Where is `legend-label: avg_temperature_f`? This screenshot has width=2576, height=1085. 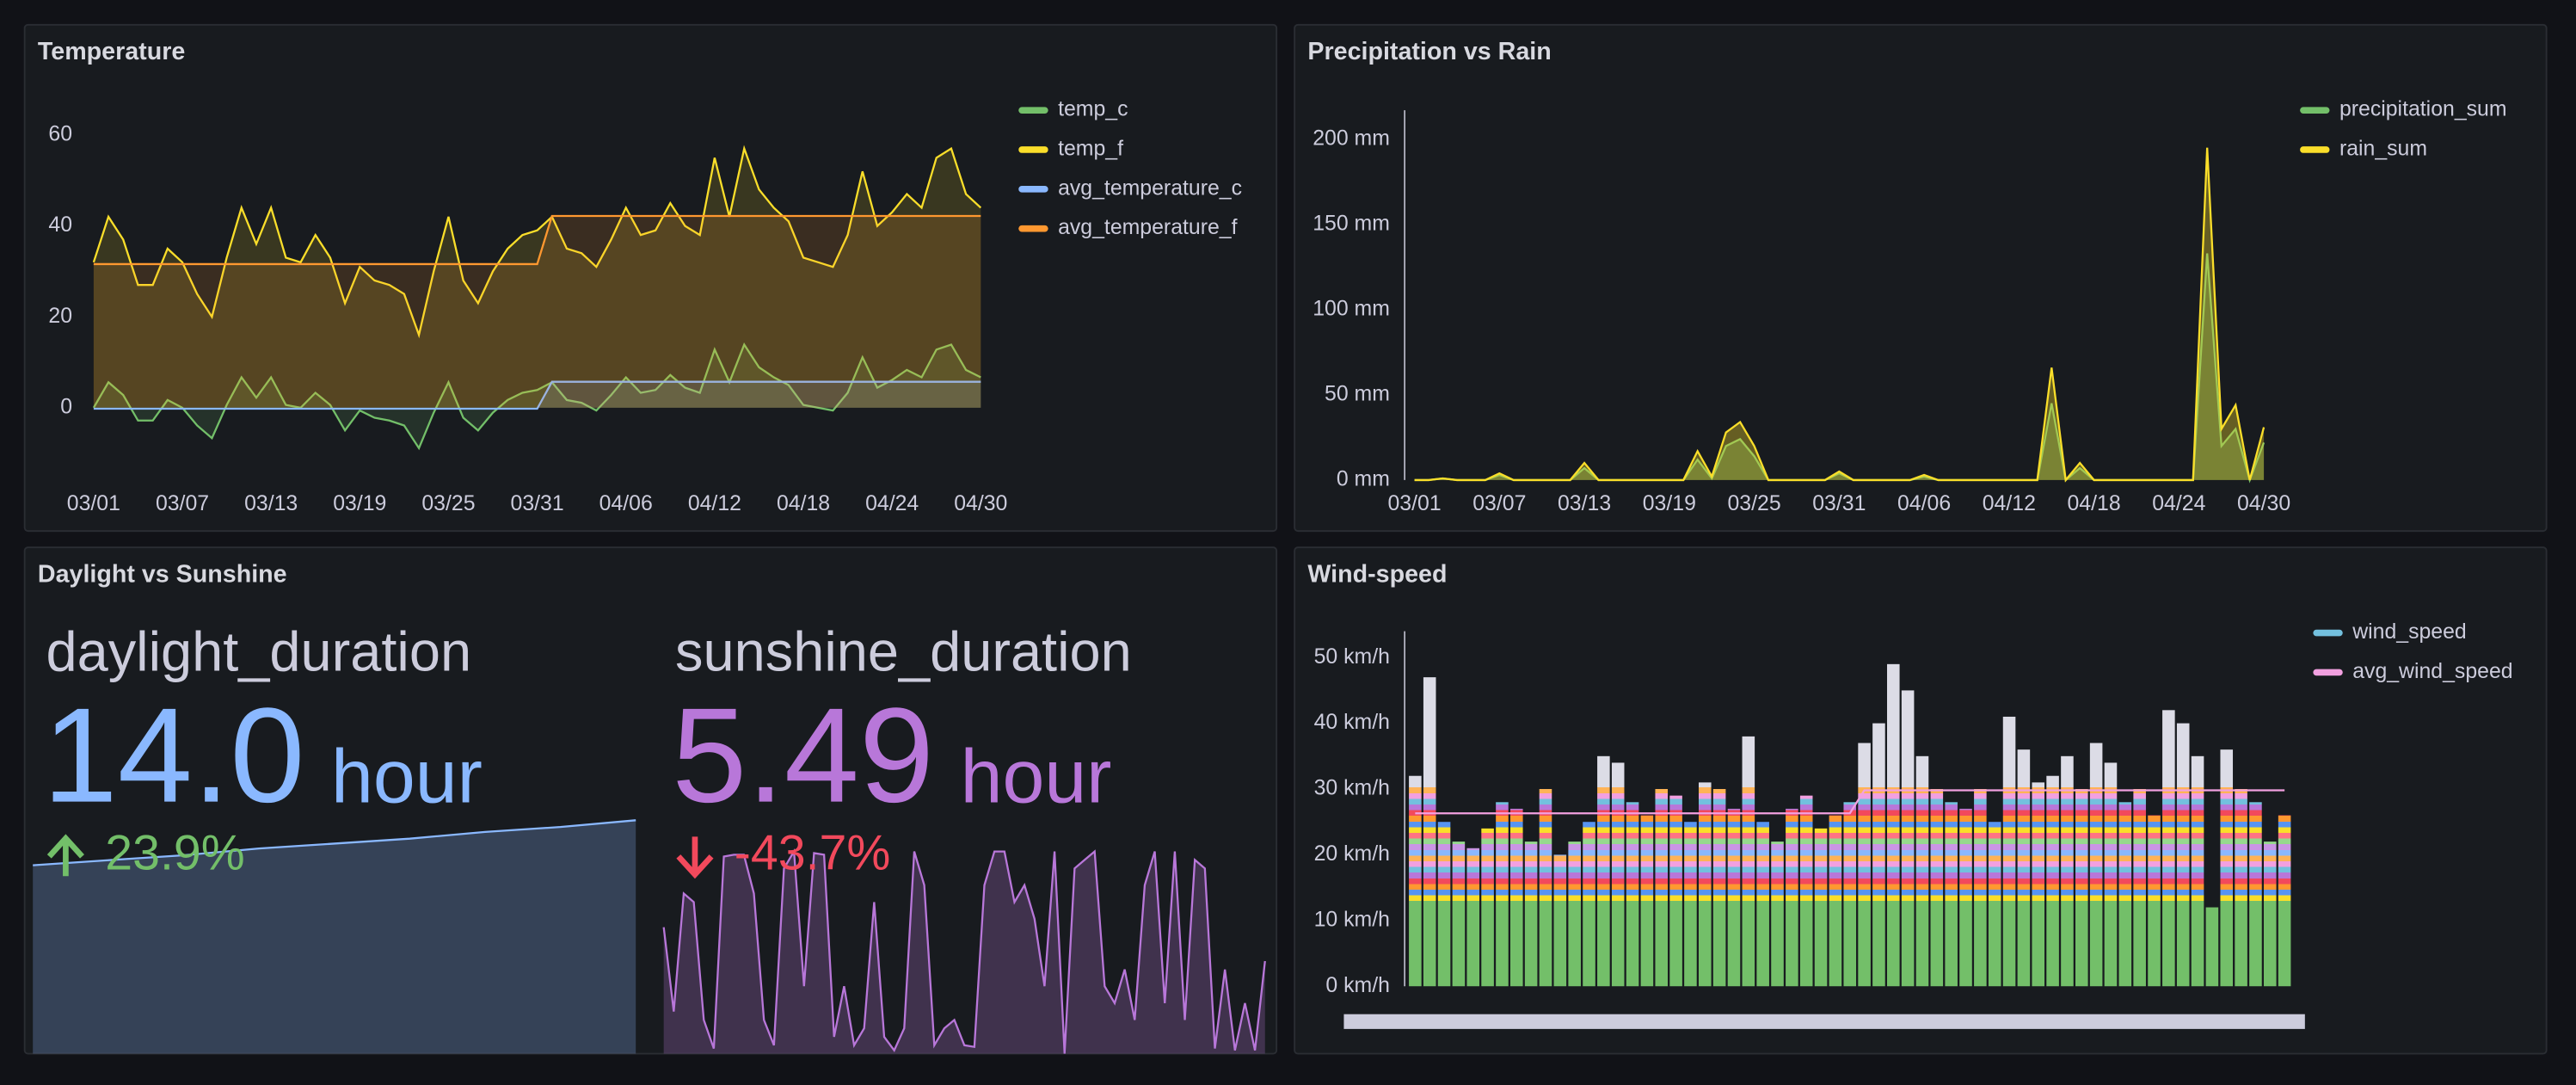
legend-label: avg_temperature_f is located at coordinates (1148, 228).